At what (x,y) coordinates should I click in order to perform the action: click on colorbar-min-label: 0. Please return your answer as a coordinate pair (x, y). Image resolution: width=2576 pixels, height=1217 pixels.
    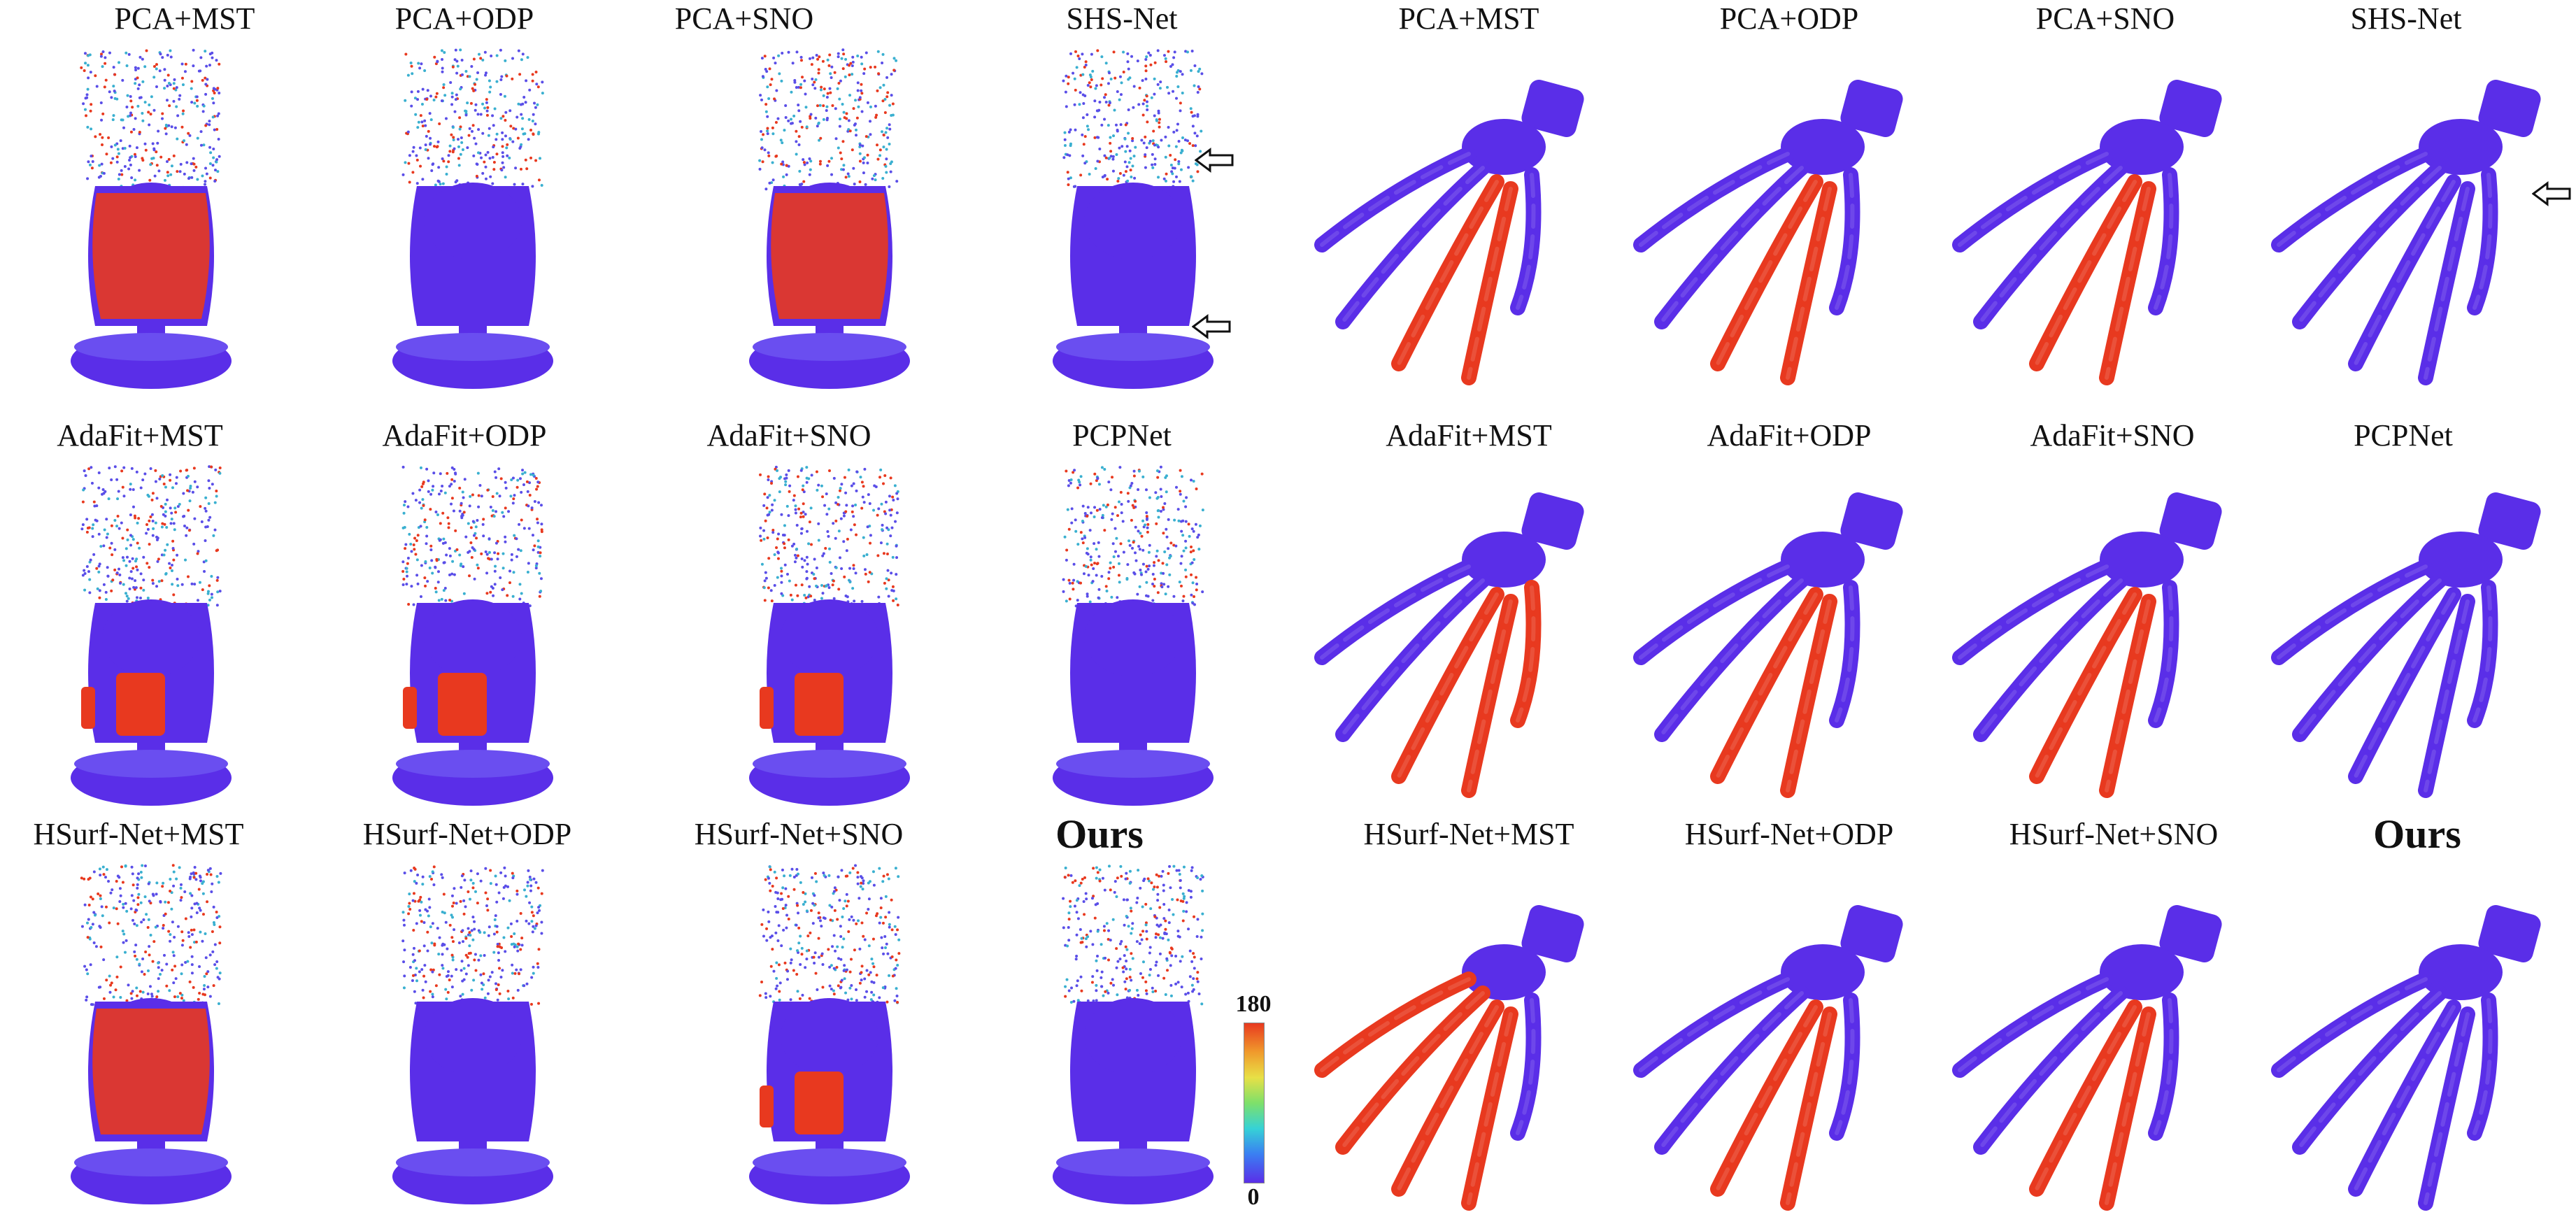
    Looking at the image, I should click on (1253, 1197).